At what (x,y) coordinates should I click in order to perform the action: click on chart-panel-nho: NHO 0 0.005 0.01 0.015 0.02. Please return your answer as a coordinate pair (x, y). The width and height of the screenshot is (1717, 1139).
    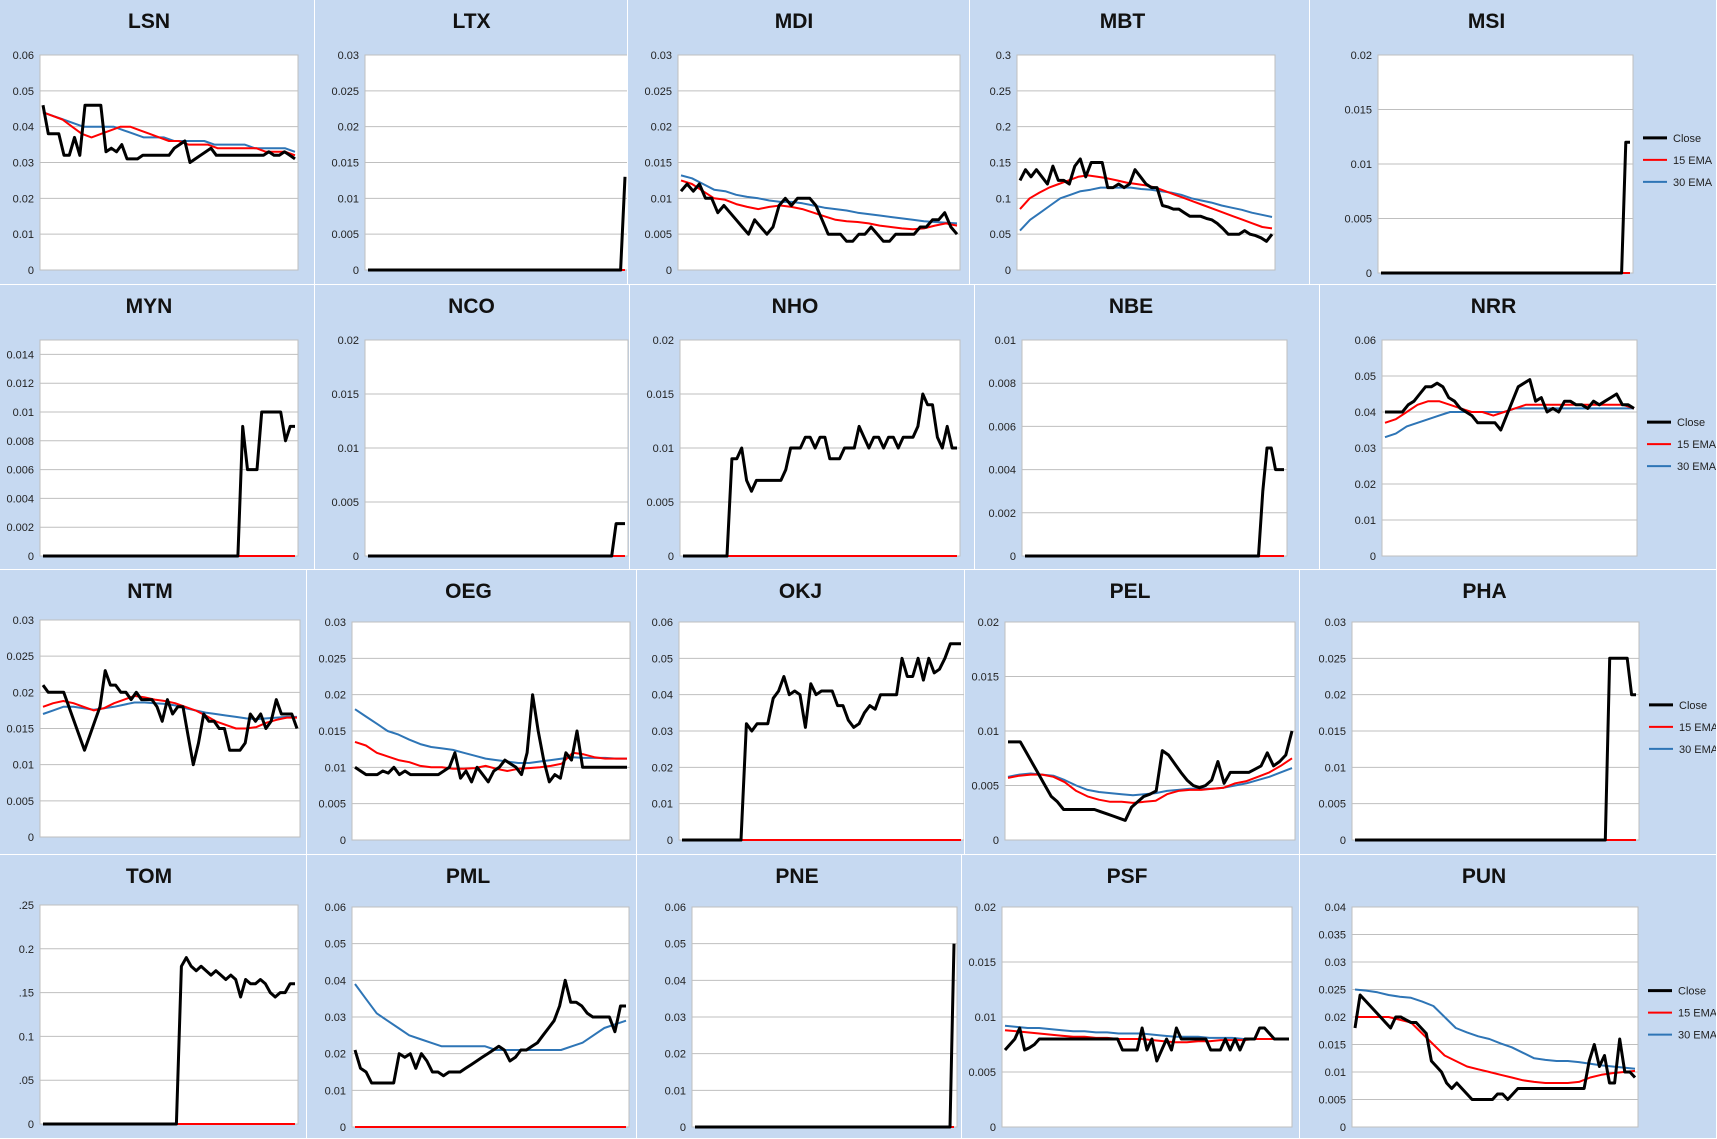
    Looking at the image, I should click on (802, 427).